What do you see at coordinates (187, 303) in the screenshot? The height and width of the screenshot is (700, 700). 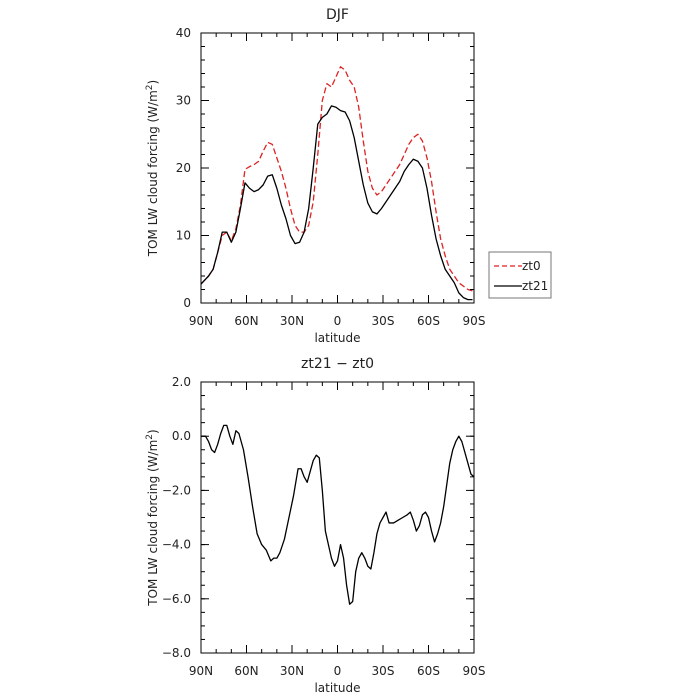 I see `y-tick-label: 0` at bounding box center [187, 303].